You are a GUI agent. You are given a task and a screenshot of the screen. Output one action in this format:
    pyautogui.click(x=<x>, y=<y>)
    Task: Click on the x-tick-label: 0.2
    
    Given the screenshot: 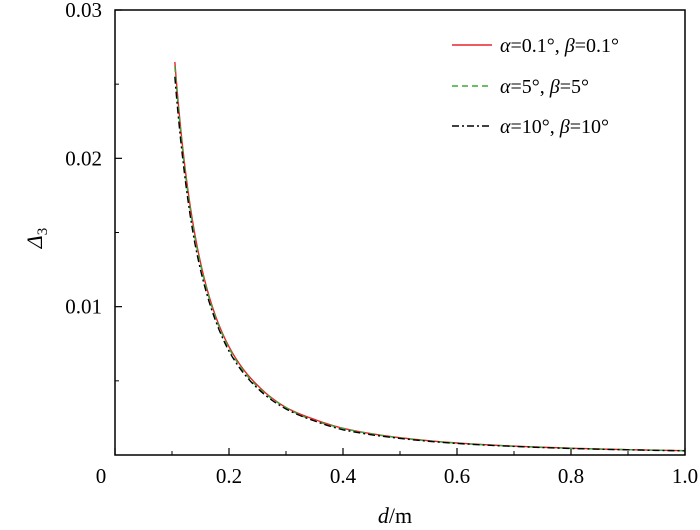 What is the action you would take?
    pyautogui.click(x=229, y=476)
    